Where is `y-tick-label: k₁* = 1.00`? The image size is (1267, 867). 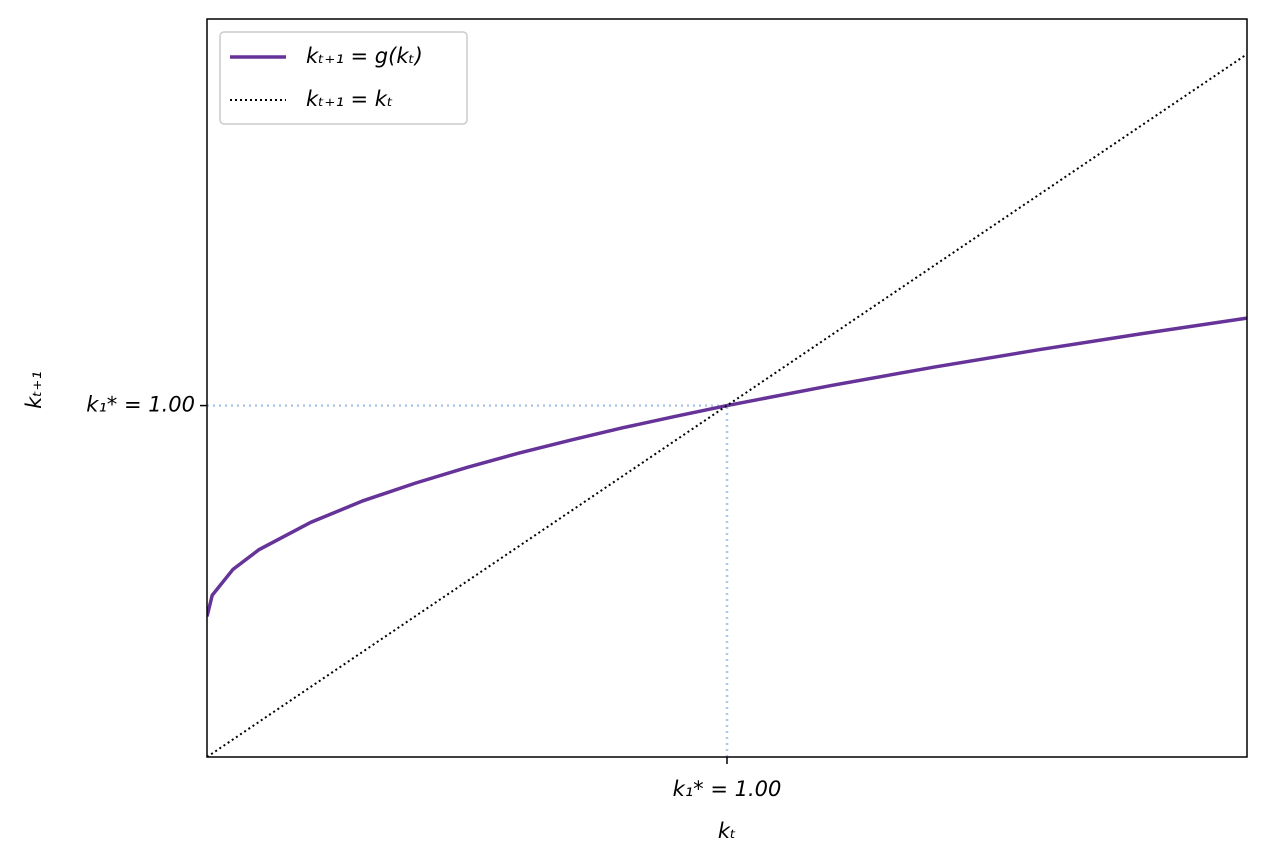
y-tick-label: k₁* = 1.00 is located at coordinates (140, 405).